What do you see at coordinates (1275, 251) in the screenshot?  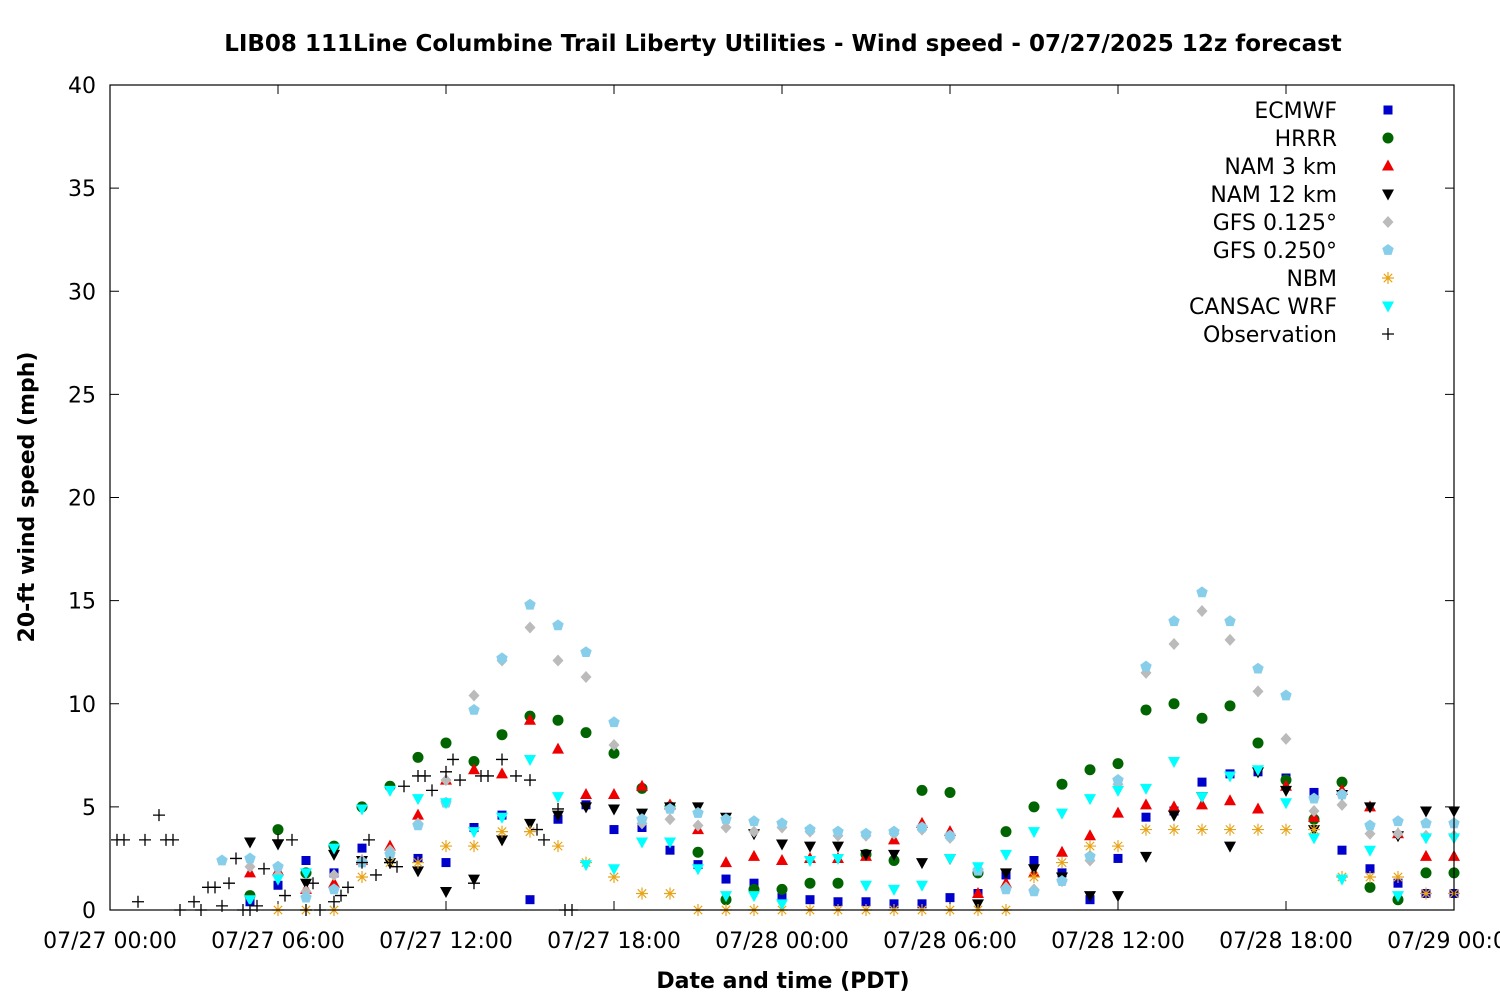 I see `legend-label: GFS 0.250°` at bounding box center [1275, 251].